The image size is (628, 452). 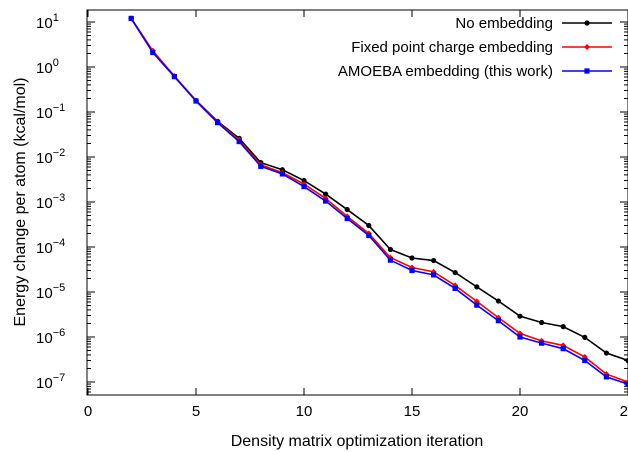 I want to click on x-tick-label-25: 25, so click(x=624, y=411).